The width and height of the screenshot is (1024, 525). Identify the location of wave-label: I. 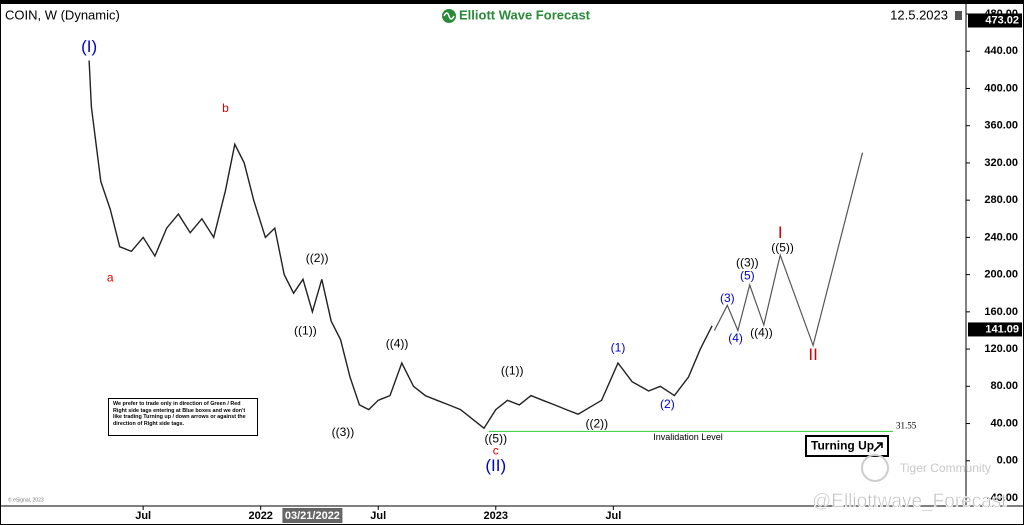
(780, 232).